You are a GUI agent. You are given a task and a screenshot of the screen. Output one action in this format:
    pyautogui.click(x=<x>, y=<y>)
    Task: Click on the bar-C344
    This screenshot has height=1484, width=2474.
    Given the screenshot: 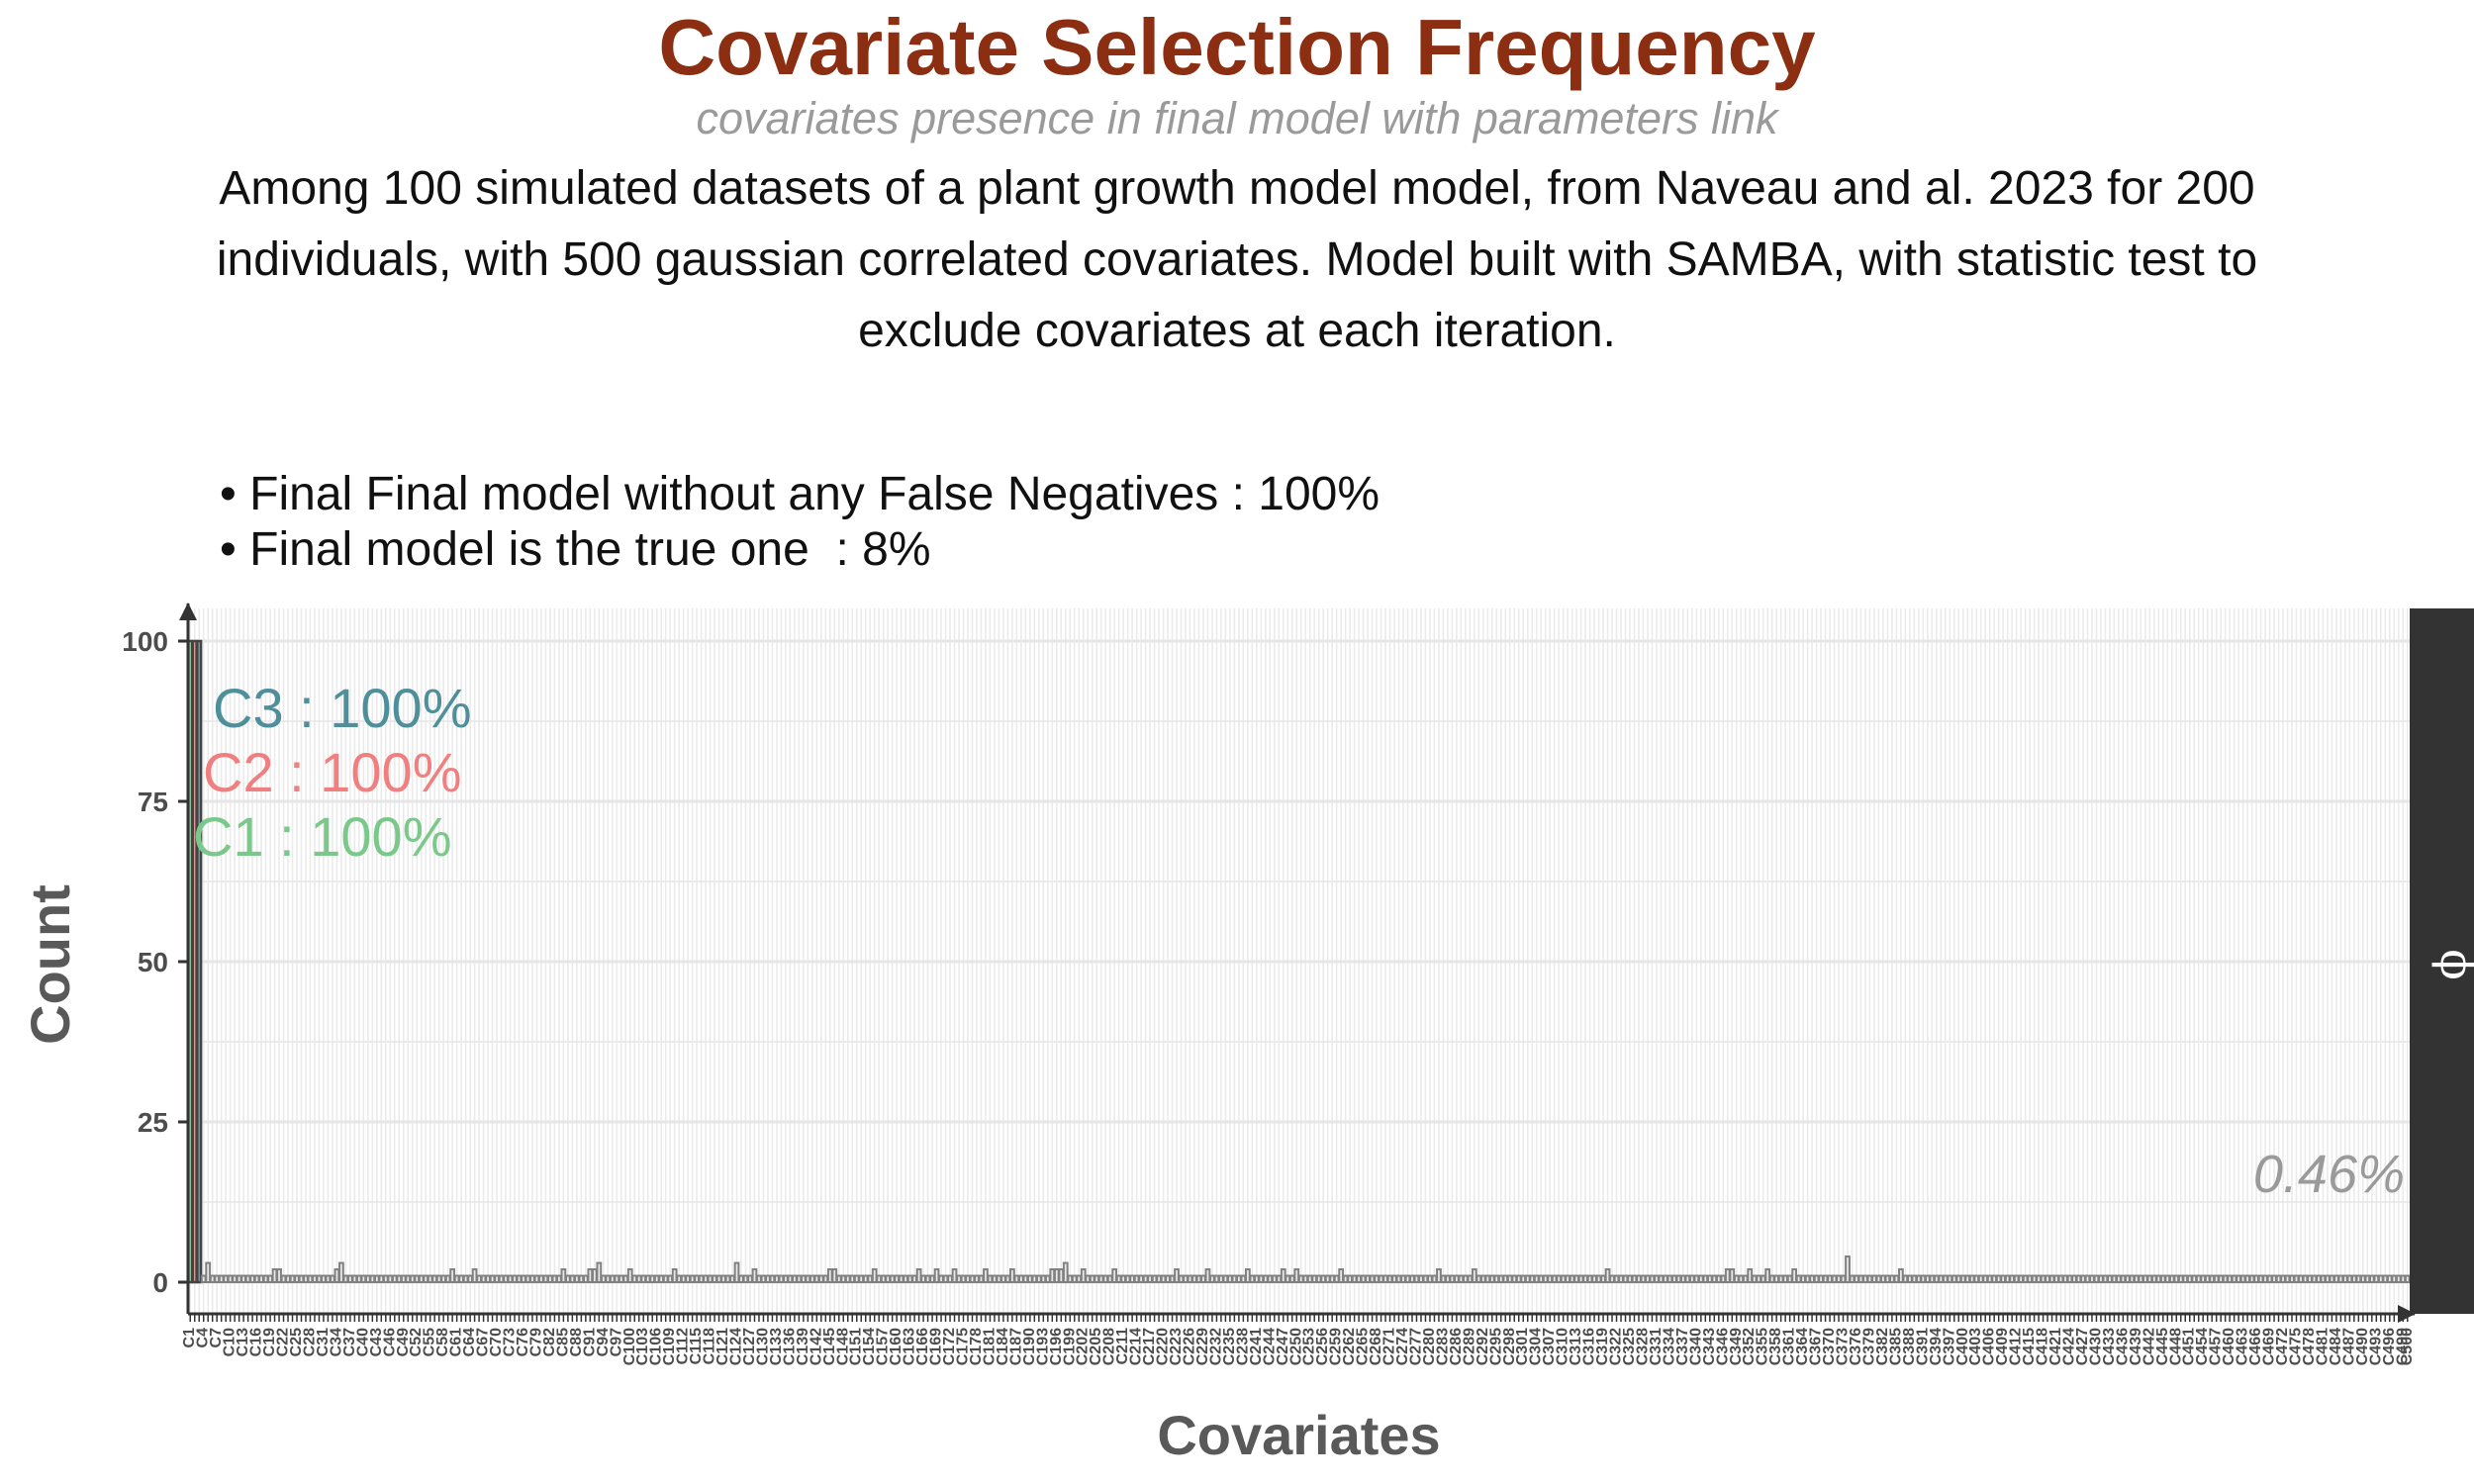 What is the action you would take?
    pyautogui.click(x=1715, y=1279)
    